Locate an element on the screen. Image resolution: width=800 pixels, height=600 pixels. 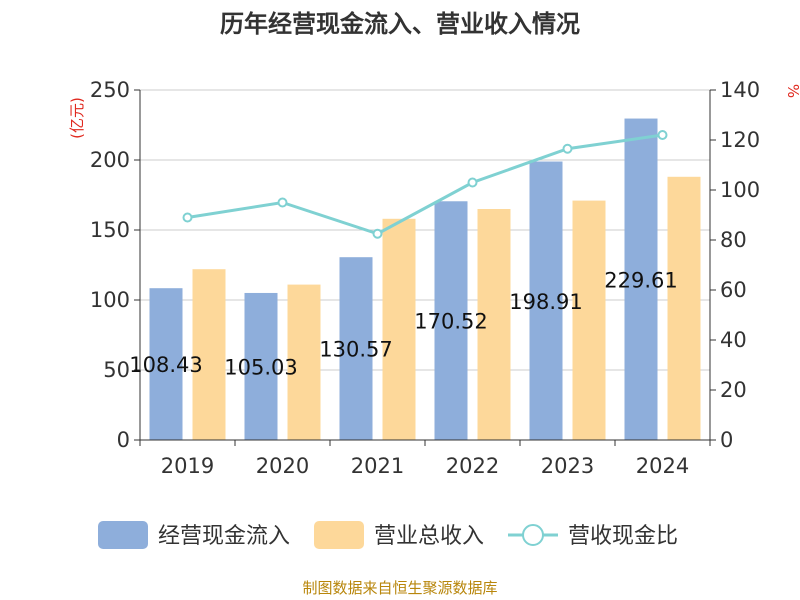
right-axis-tick-label: 0 is located at coordinates (726, 440).